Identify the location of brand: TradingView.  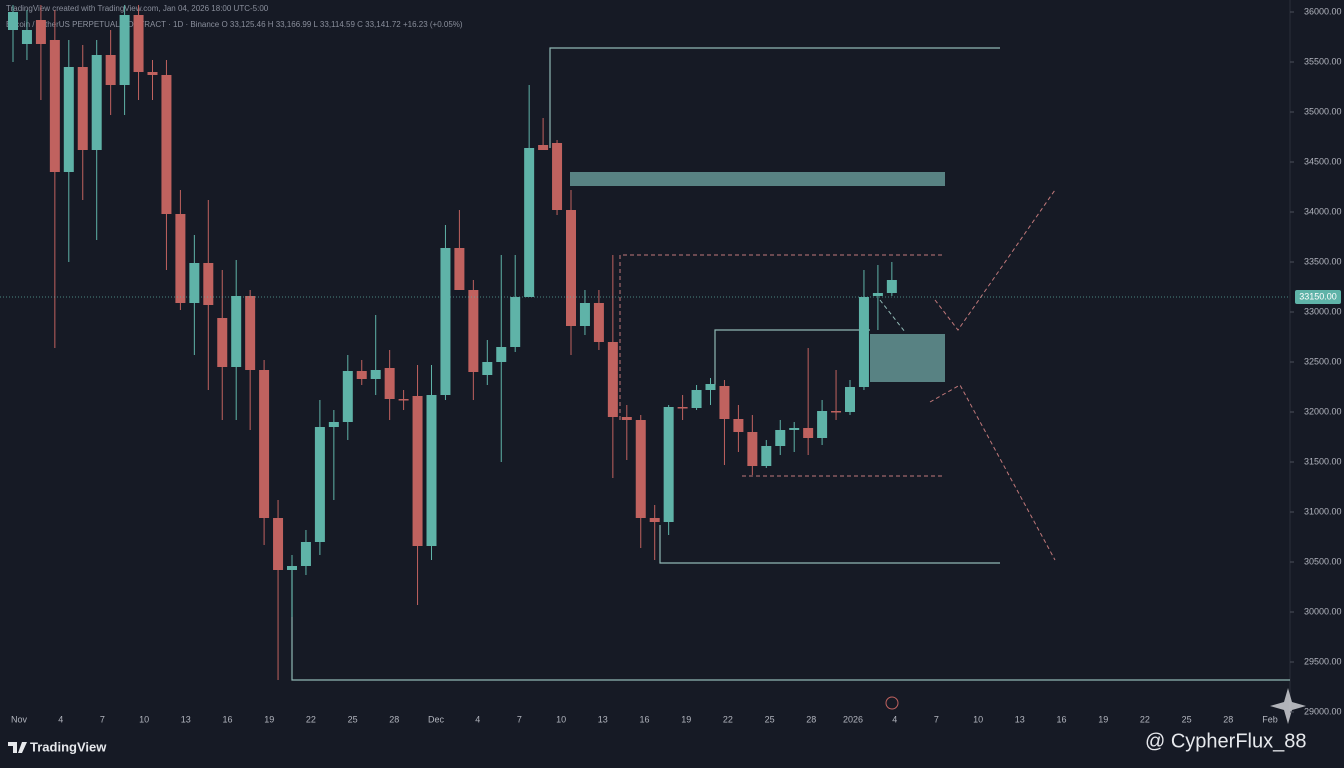
(68, 746).